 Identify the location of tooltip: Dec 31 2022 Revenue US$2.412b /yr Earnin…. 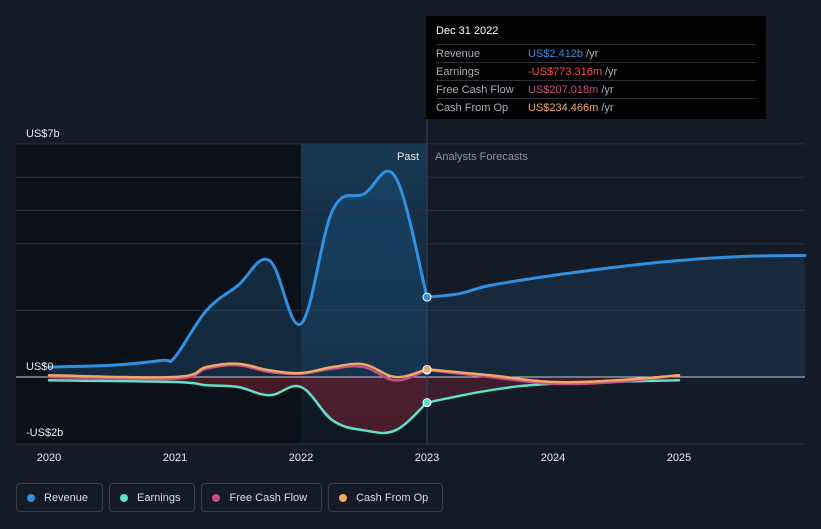
(596, 67).